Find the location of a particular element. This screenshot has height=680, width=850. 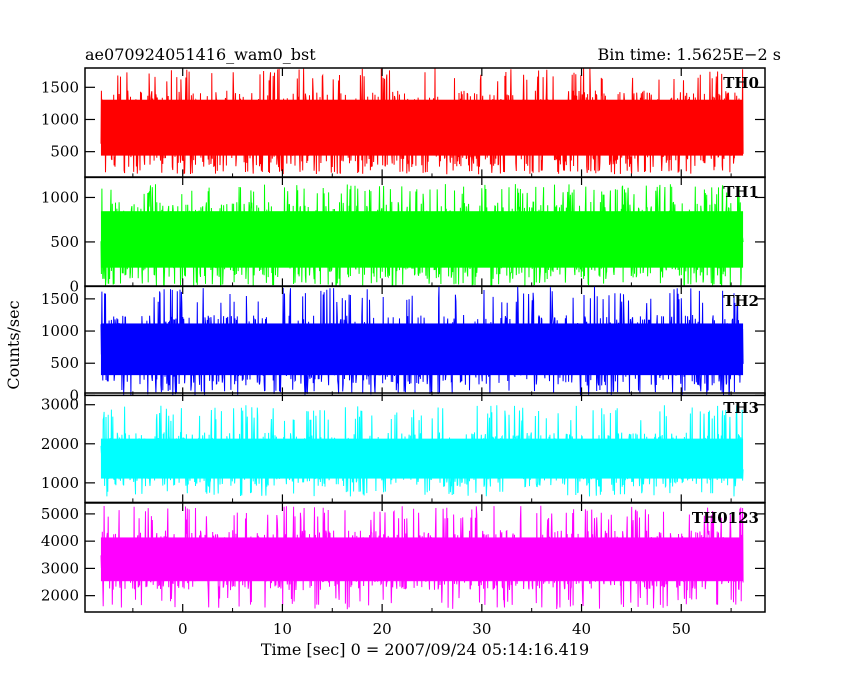

y-tick-label: 5000 is located at coordinates (60, 514).